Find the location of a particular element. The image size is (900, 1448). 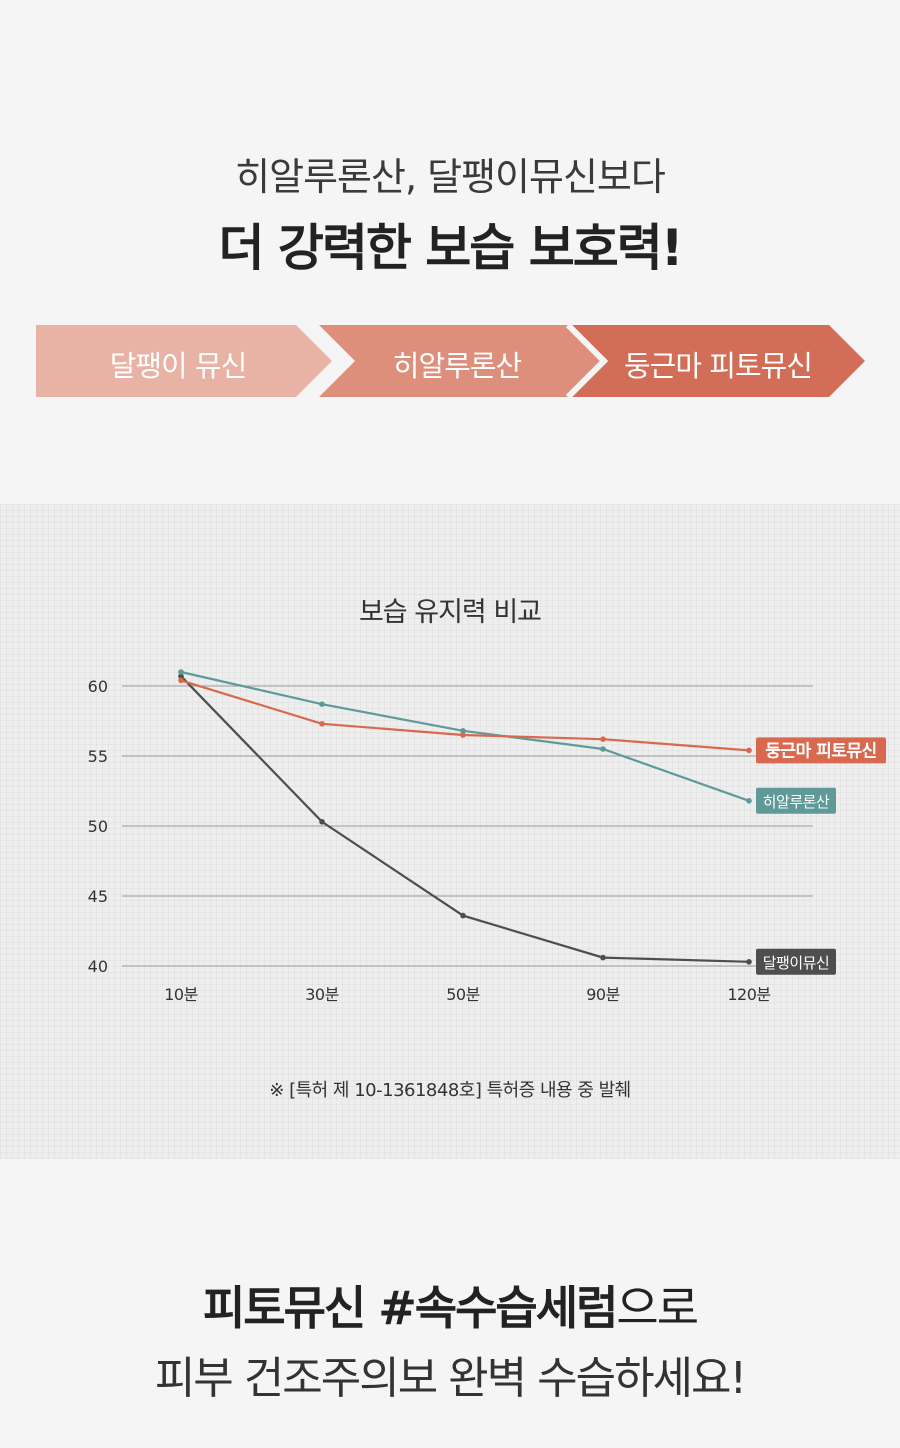

series-line is located at coordinates (465, 819).